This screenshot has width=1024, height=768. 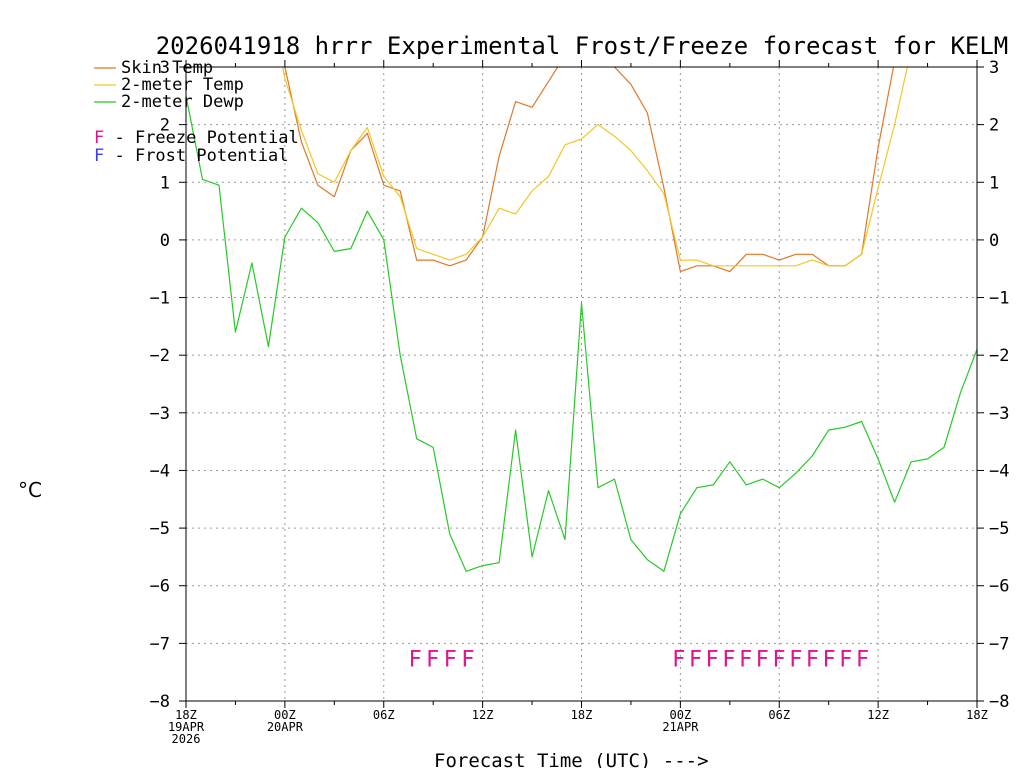 I want to click on y-tick-label-right: 1, so click(x=994, y=183).